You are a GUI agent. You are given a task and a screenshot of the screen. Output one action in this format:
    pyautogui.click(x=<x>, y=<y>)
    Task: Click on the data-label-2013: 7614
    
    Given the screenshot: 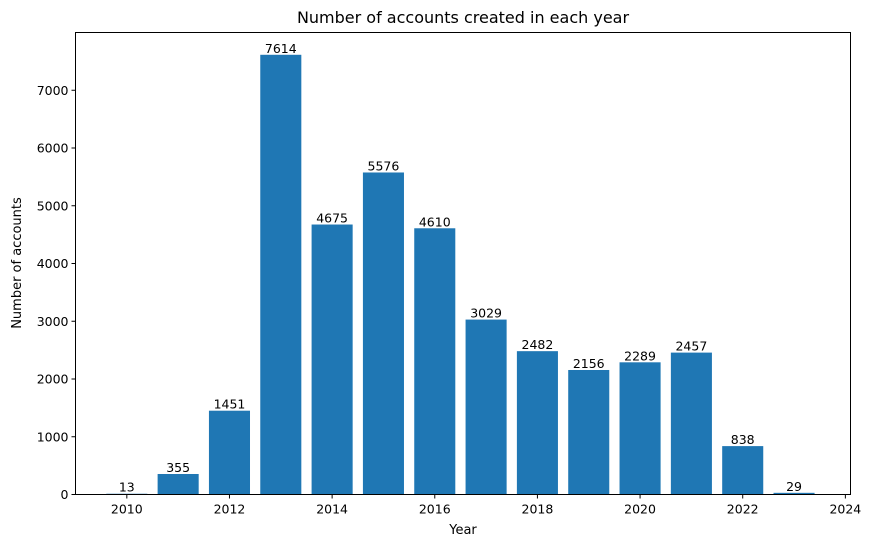 What is the action you would take?
    pyautogui.click(x=281, y=48)
    